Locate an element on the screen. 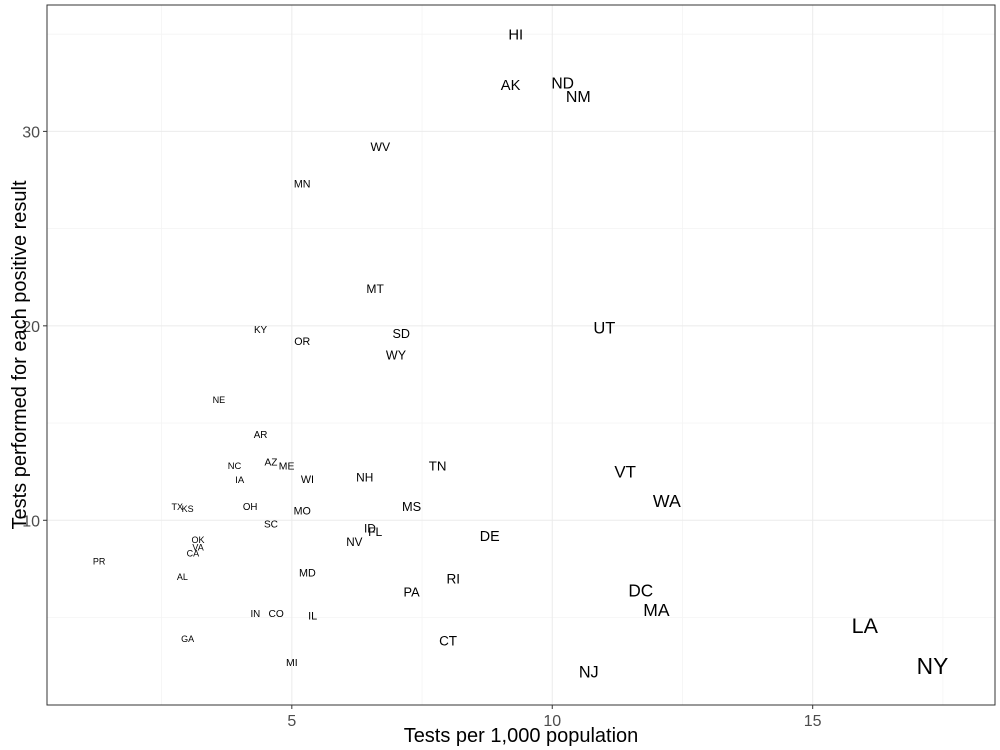 The width and height of the screenshot is (1000, 750). x-axis-title: Tests per 1,000 population is located at coordinates (521, 736).